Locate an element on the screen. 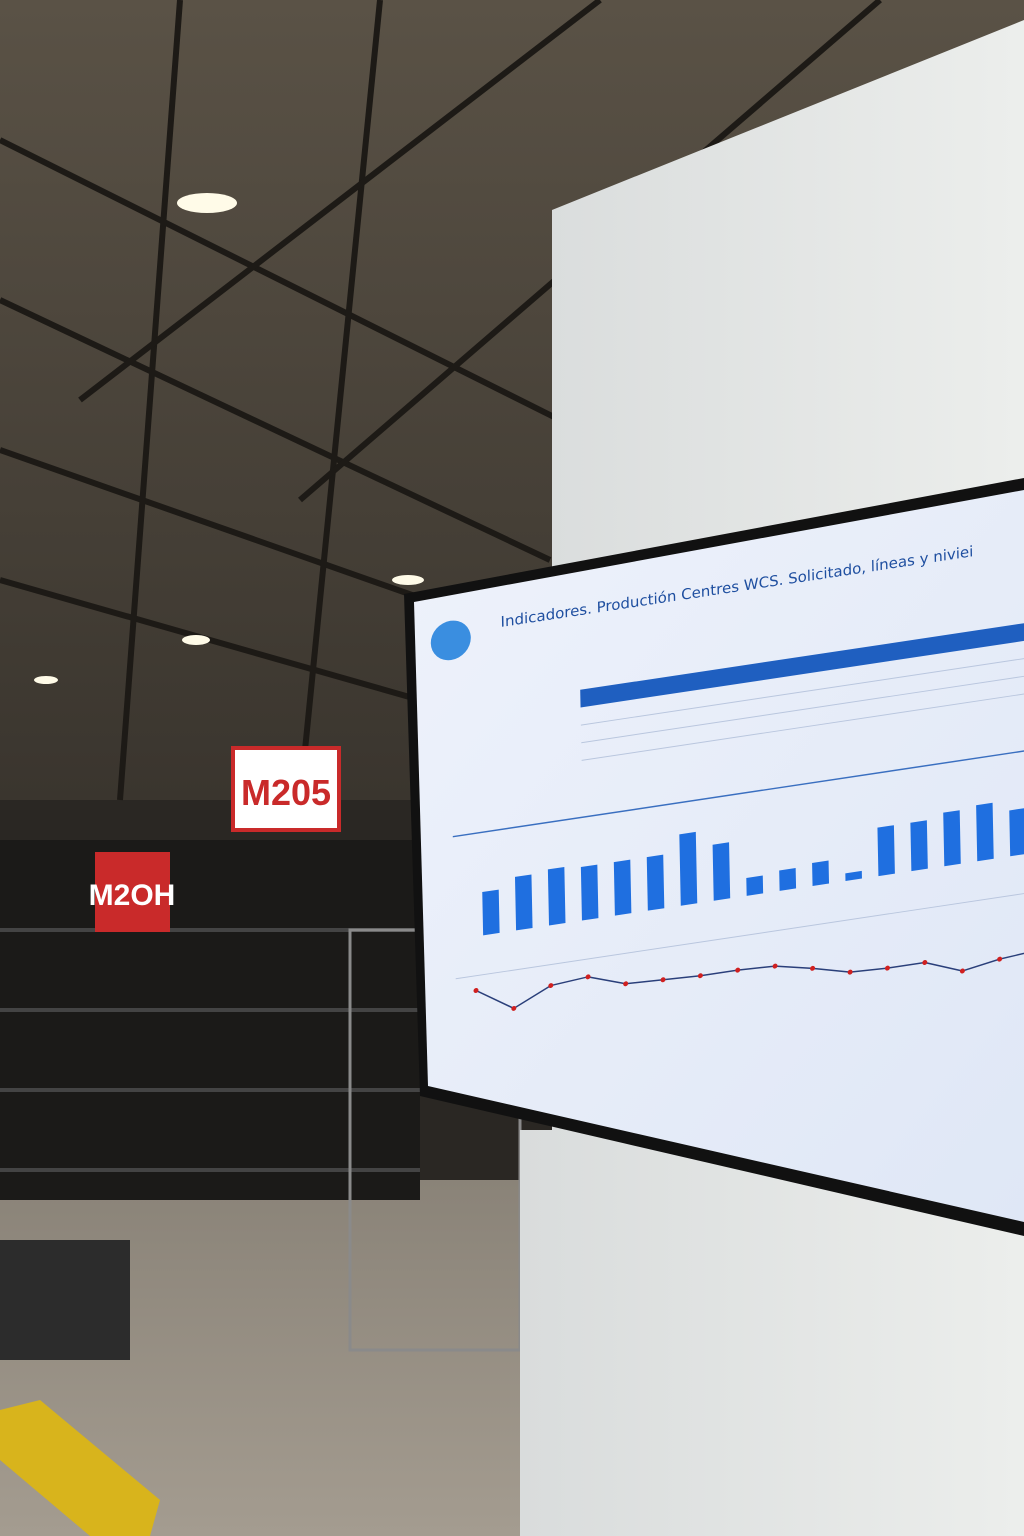 This screenshot has width=1024, height=1536. logo is located at coordinates (450, 640).